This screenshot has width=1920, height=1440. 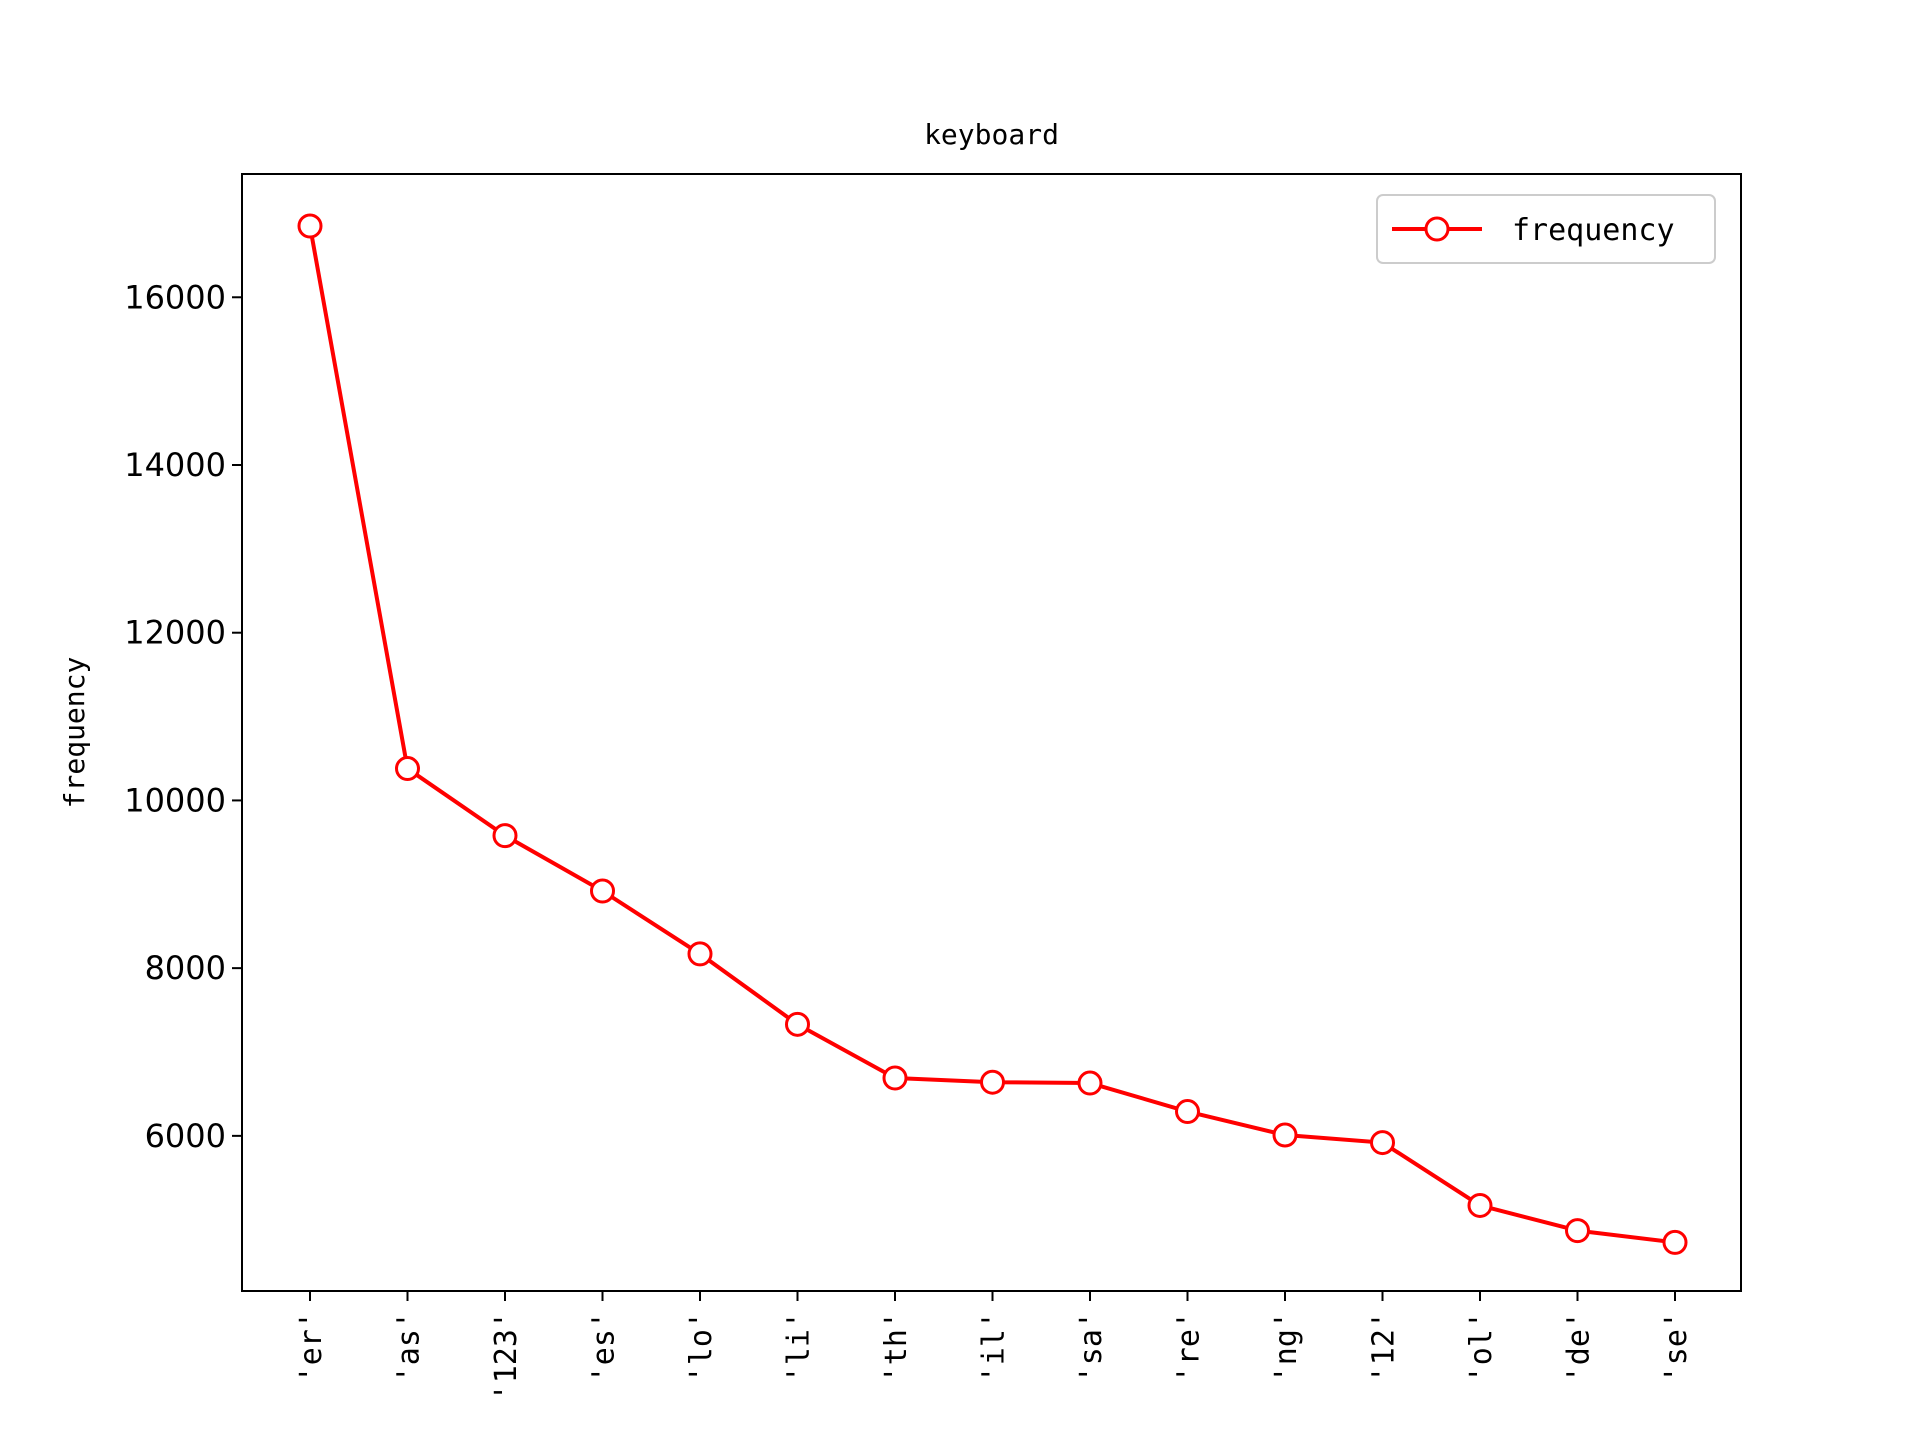 I want to click on x-tick-label: 'de', so click(x=1579, y=1347).